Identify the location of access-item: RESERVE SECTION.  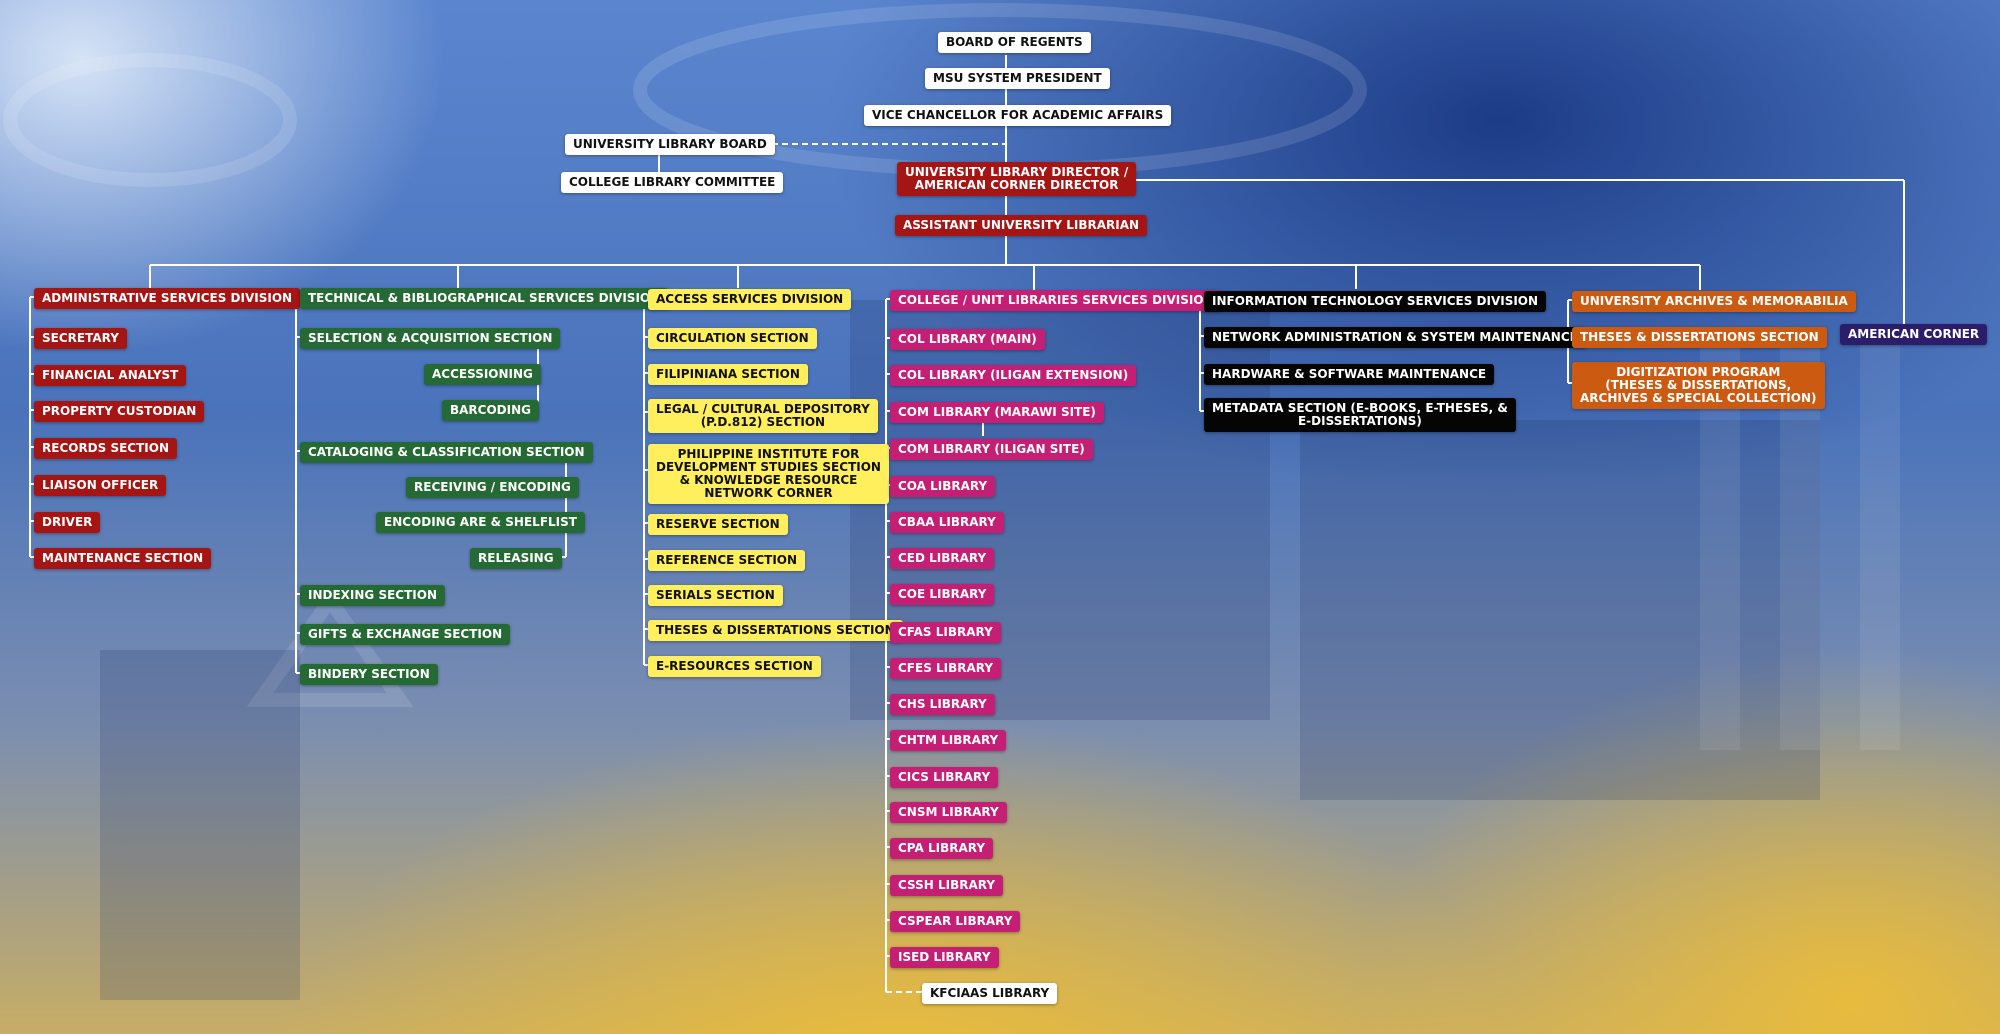
(718, 524).